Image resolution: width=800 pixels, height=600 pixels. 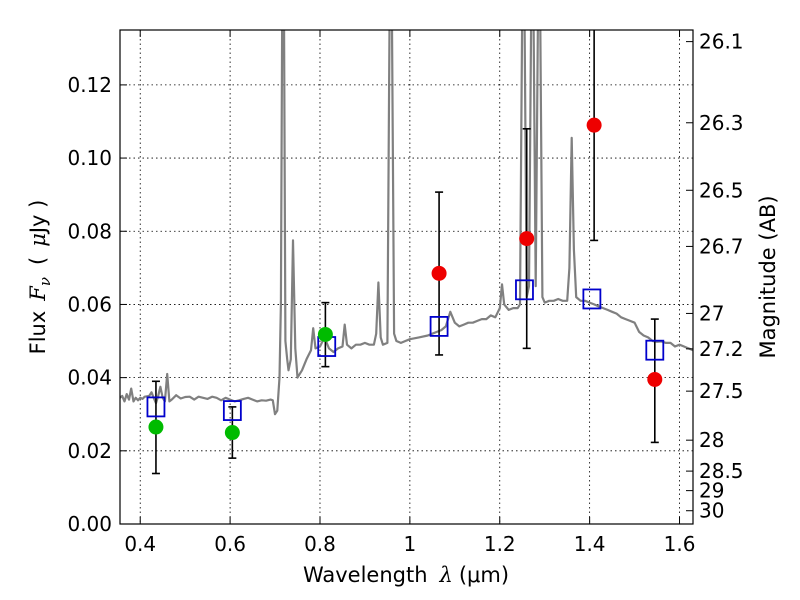 I want to click on y2-tick-label: 27.2, so click(x=721, y=349).